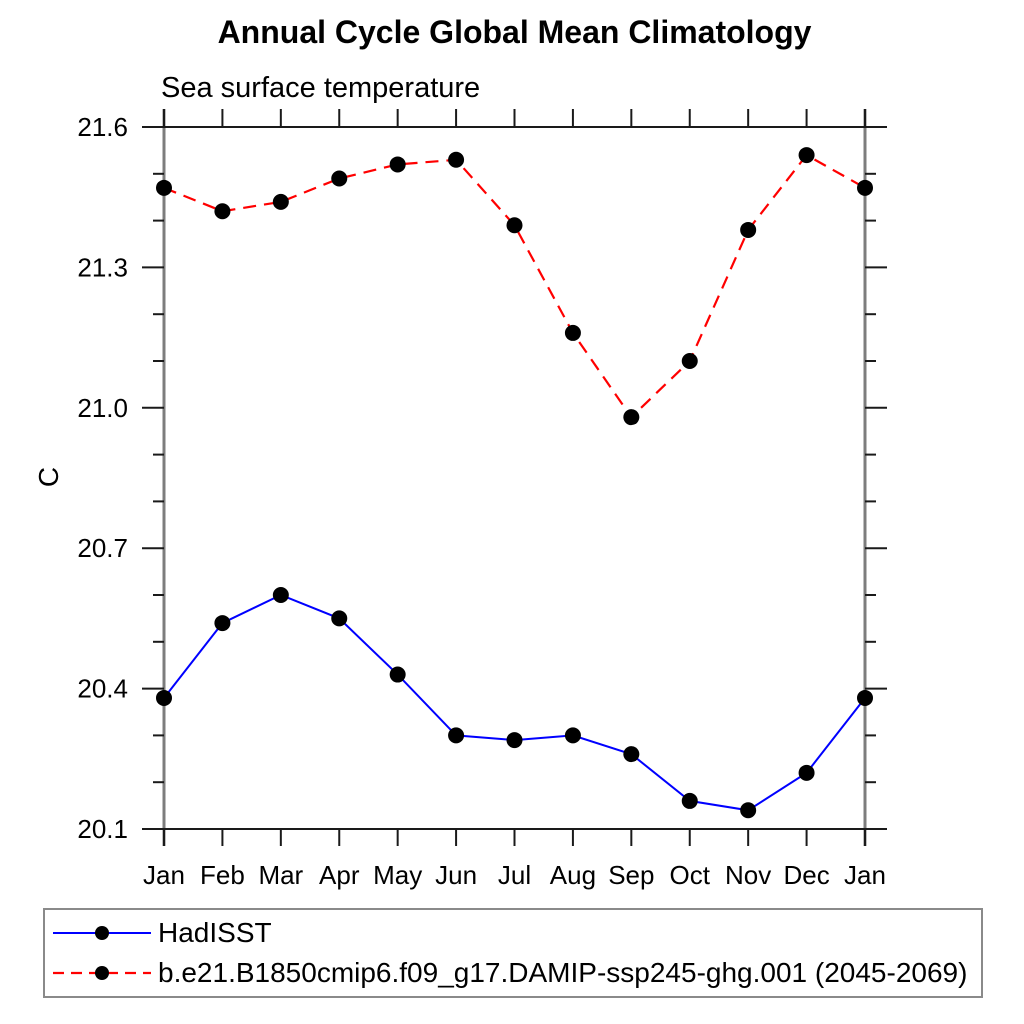 This screenshot has height=1024, width=1024. What do you see at coordinates (806, 875) in the screenshot?
I see `svg-text: Dec` at bounding box center [806, 875].